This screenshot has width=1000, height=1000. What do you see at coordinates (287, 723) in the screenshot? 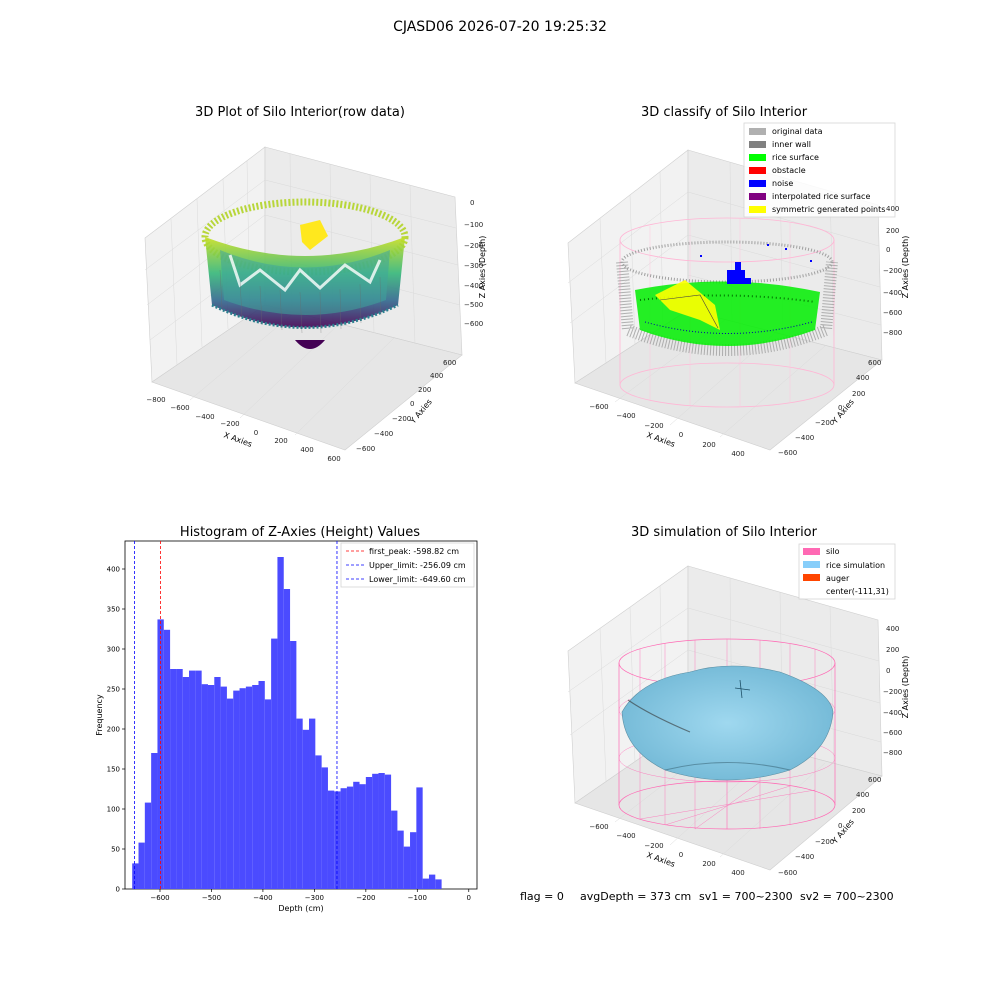
I see `histogram-bars` at bounding box center [287, 723].